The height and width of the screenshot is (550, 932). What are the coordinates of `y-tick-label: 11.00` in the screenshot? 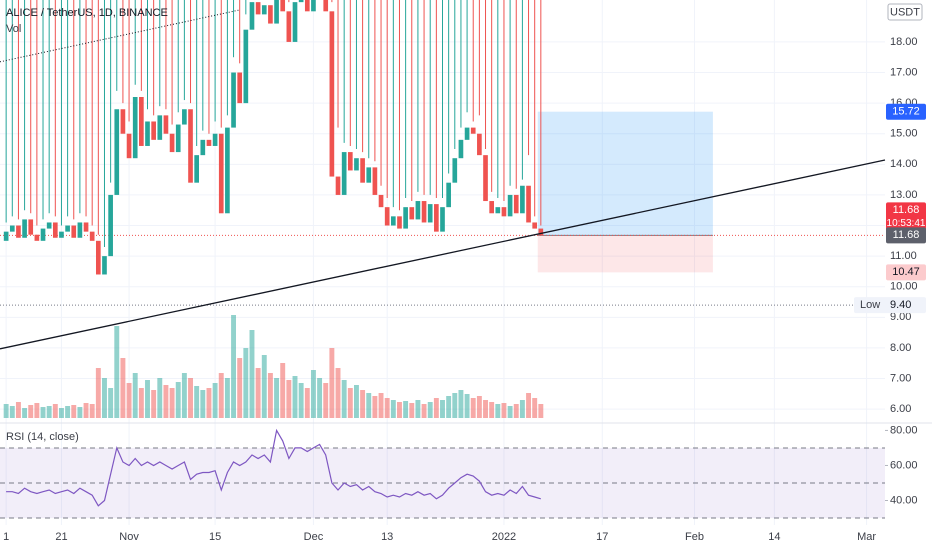 It's located at (903, 256).